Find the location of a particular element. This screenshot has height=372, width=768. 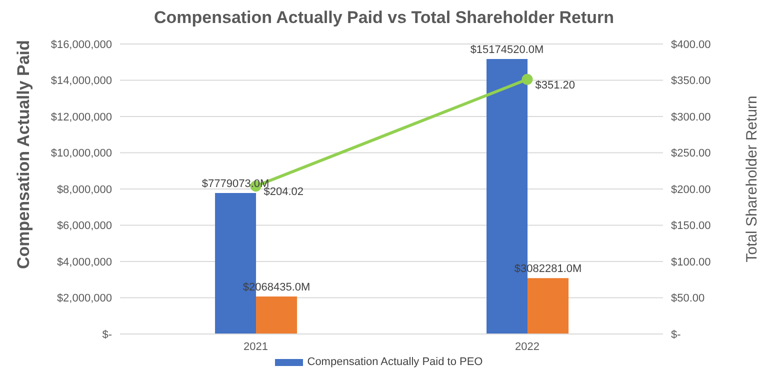

x-tick-label: 2021 is located at coordinates (256, 346).